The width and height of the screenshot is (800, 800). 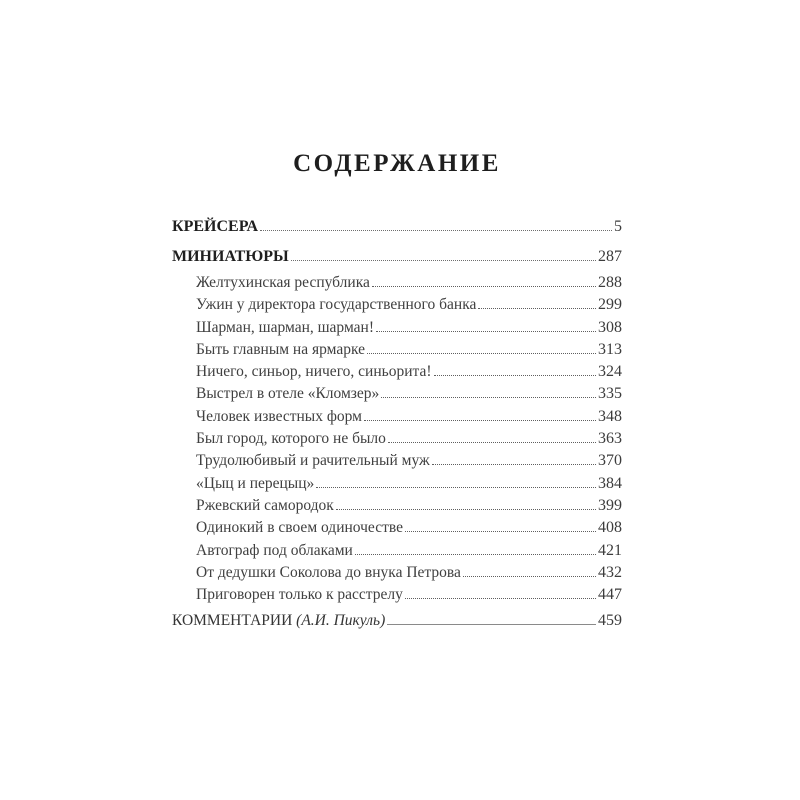 I want to click on toc-entry-label: От дедушки Соколова до внука Петрова, so click(x=328, y=572).